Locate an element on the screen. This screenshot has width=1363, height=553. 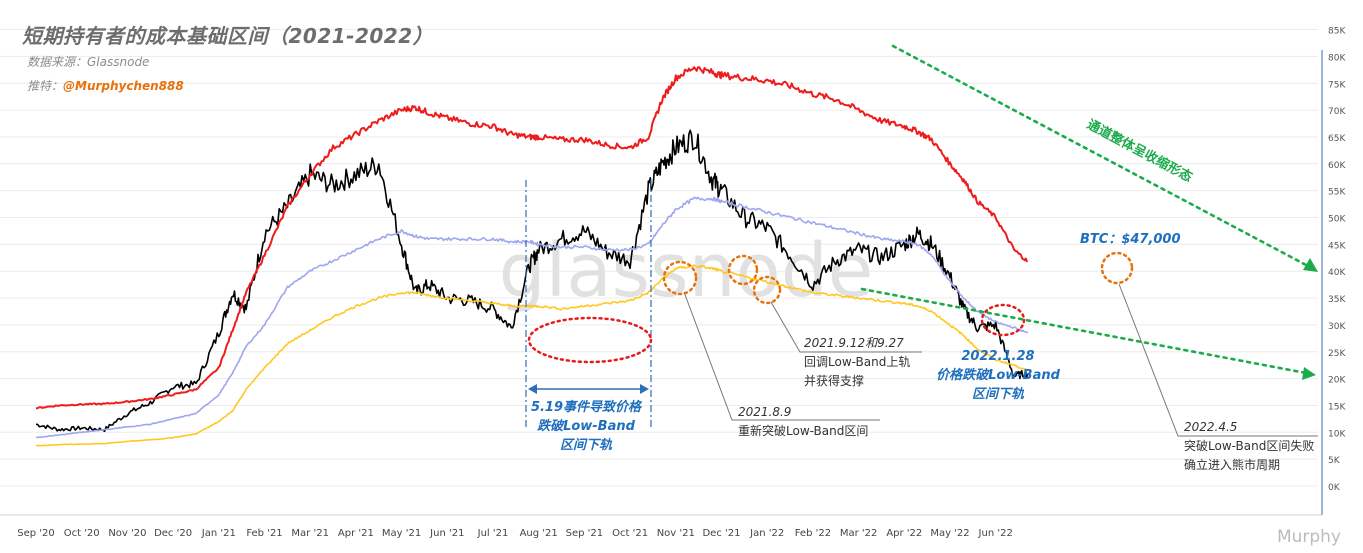
x-tick-label: Nov '20 is located at coordinates (127, 533).